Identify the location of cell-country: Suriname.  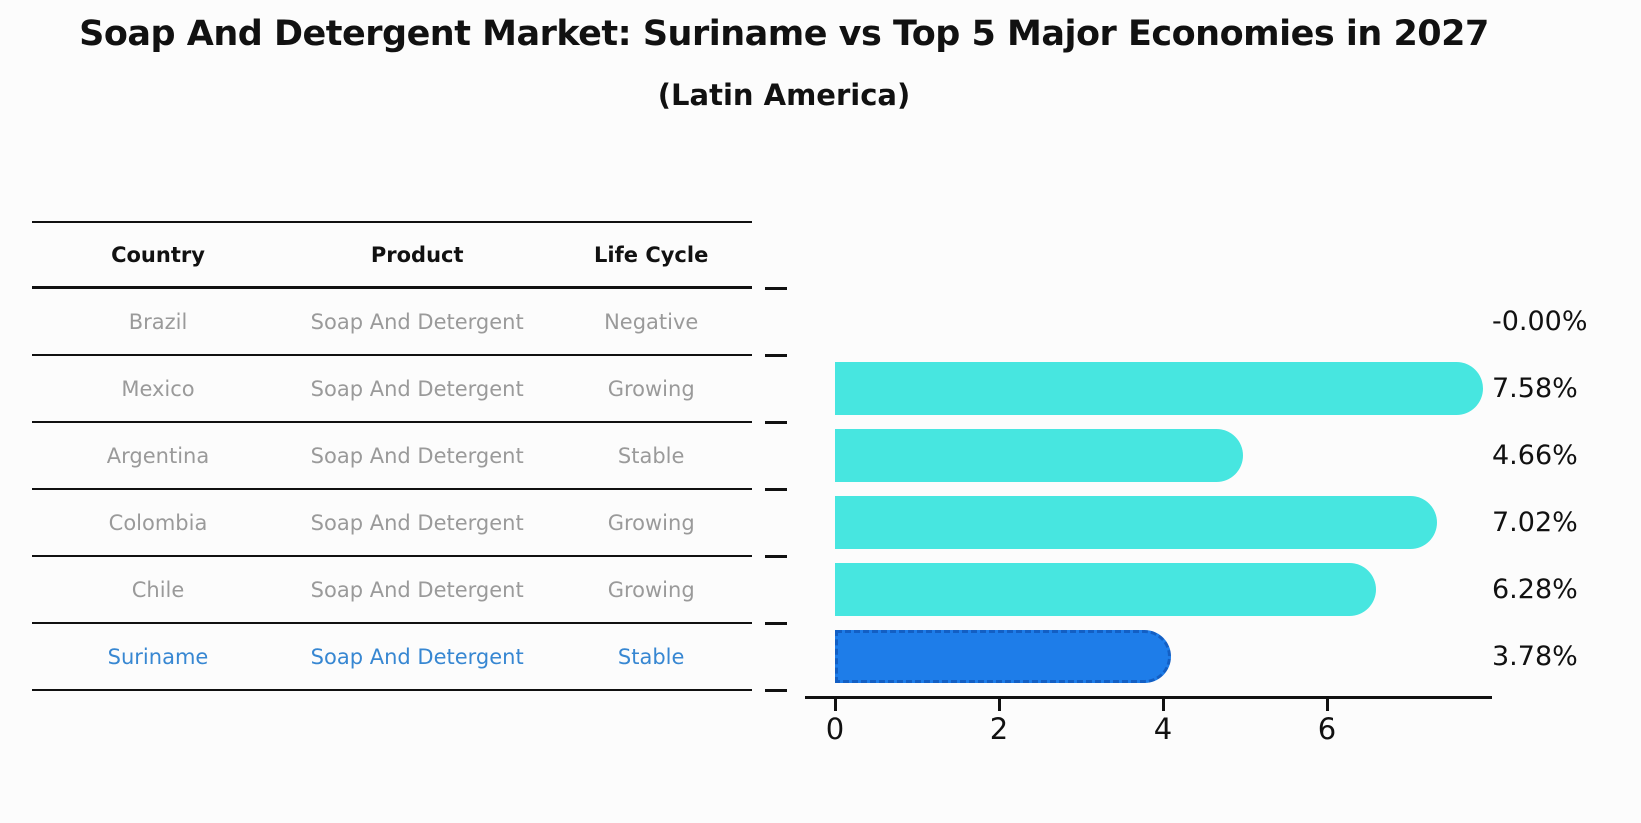
(158, 656).